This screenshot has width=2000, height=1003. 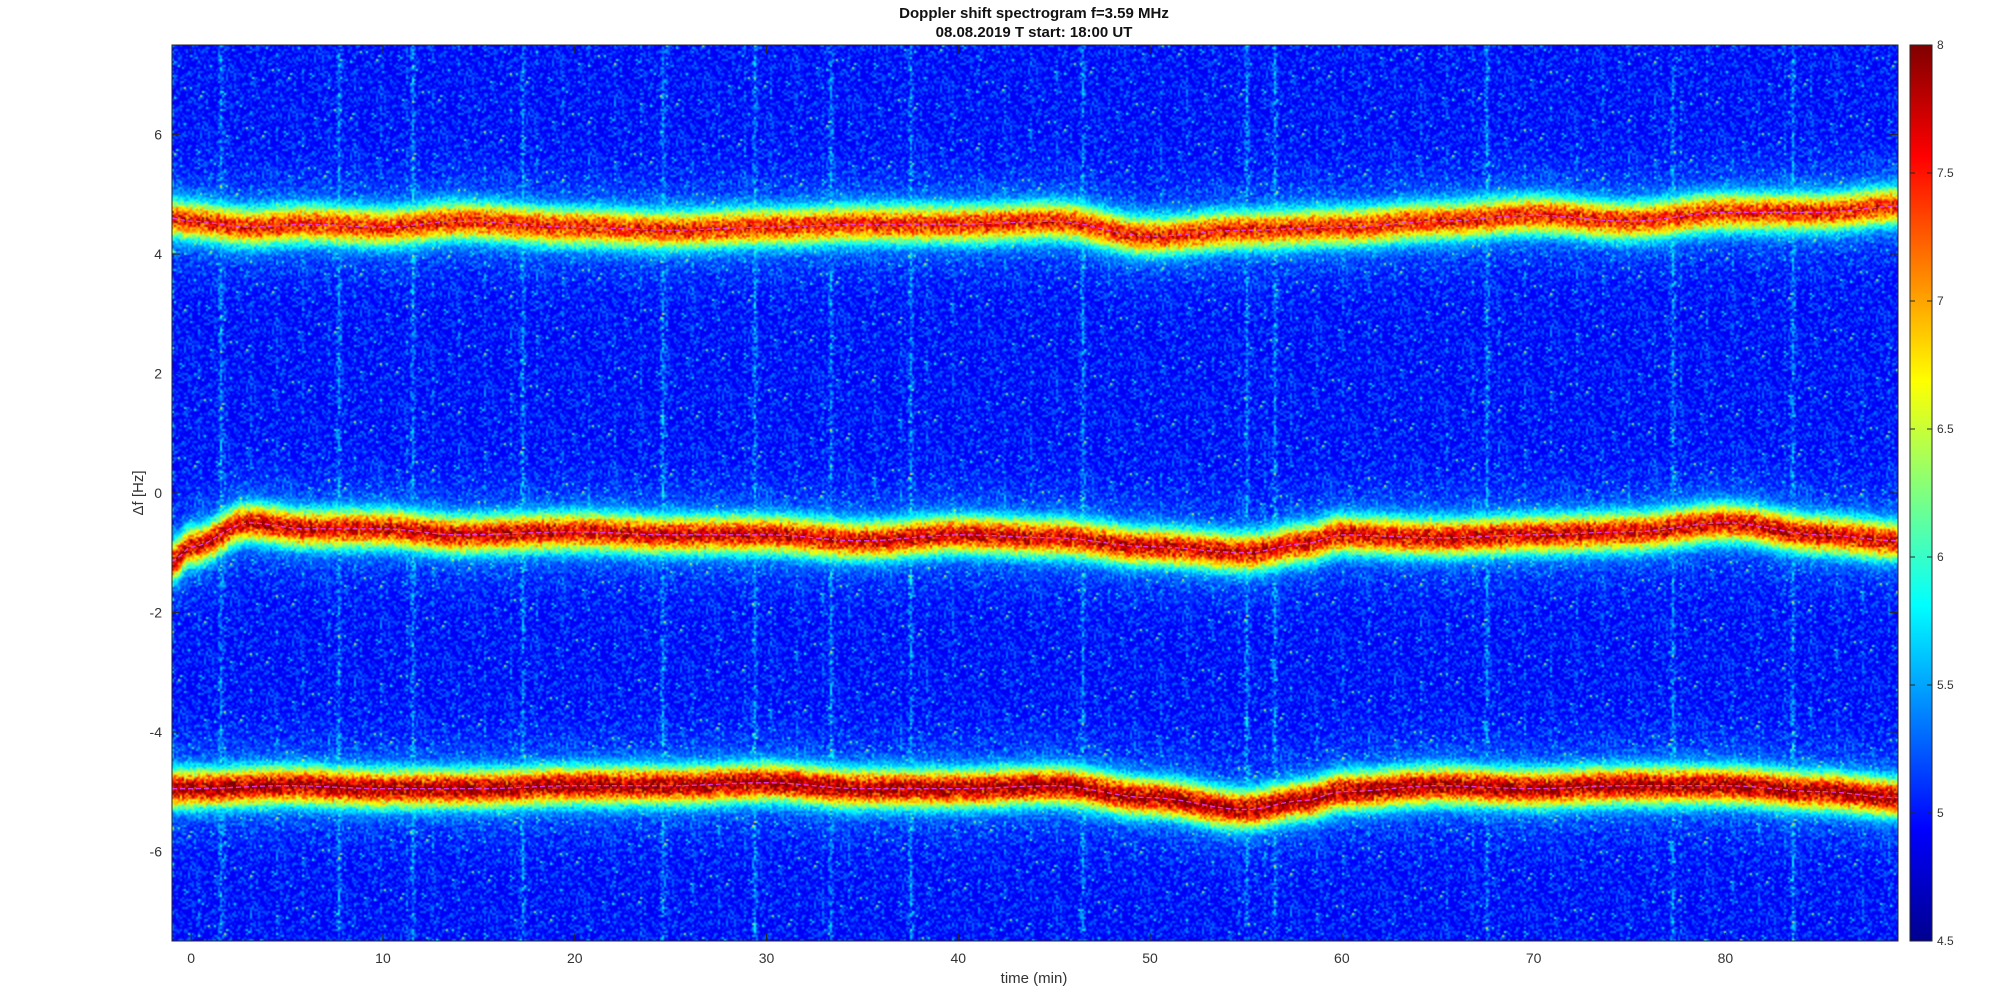 What do you see at coordinates (767, 958) in the screenshot?
I see `x-tick-label: 30` at bounding box center [767, 958].